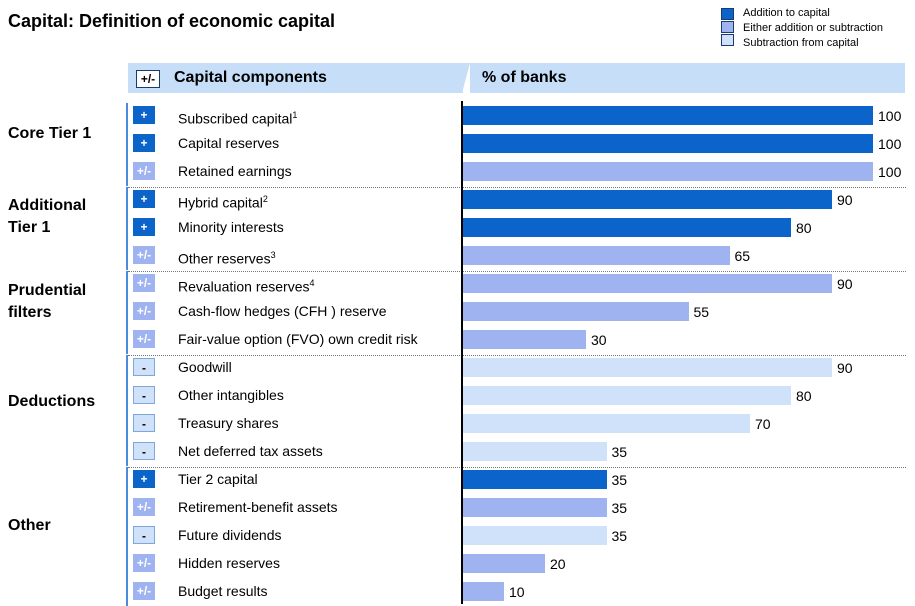 Image resolution: width=915 pixels, height=606 pixels. What do you see at coordinates (517, 592) in the screenshot?
I see `value-label-budget-results: 10` at bounding box center [517, 592].